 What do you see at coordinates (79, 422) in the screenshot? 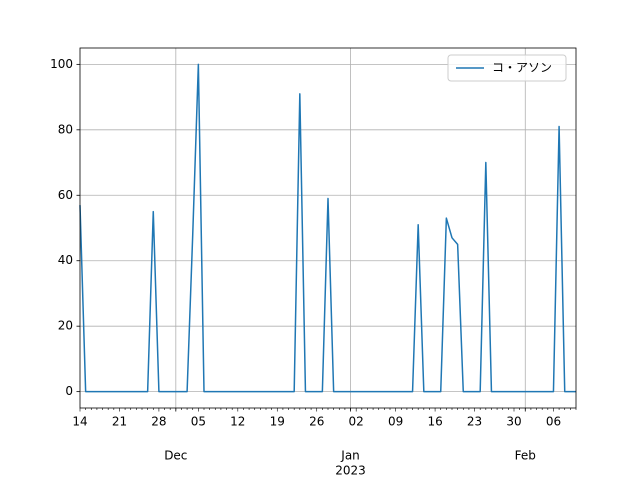
I see `x-tick-label: 14` at bounding box center [79, 422].